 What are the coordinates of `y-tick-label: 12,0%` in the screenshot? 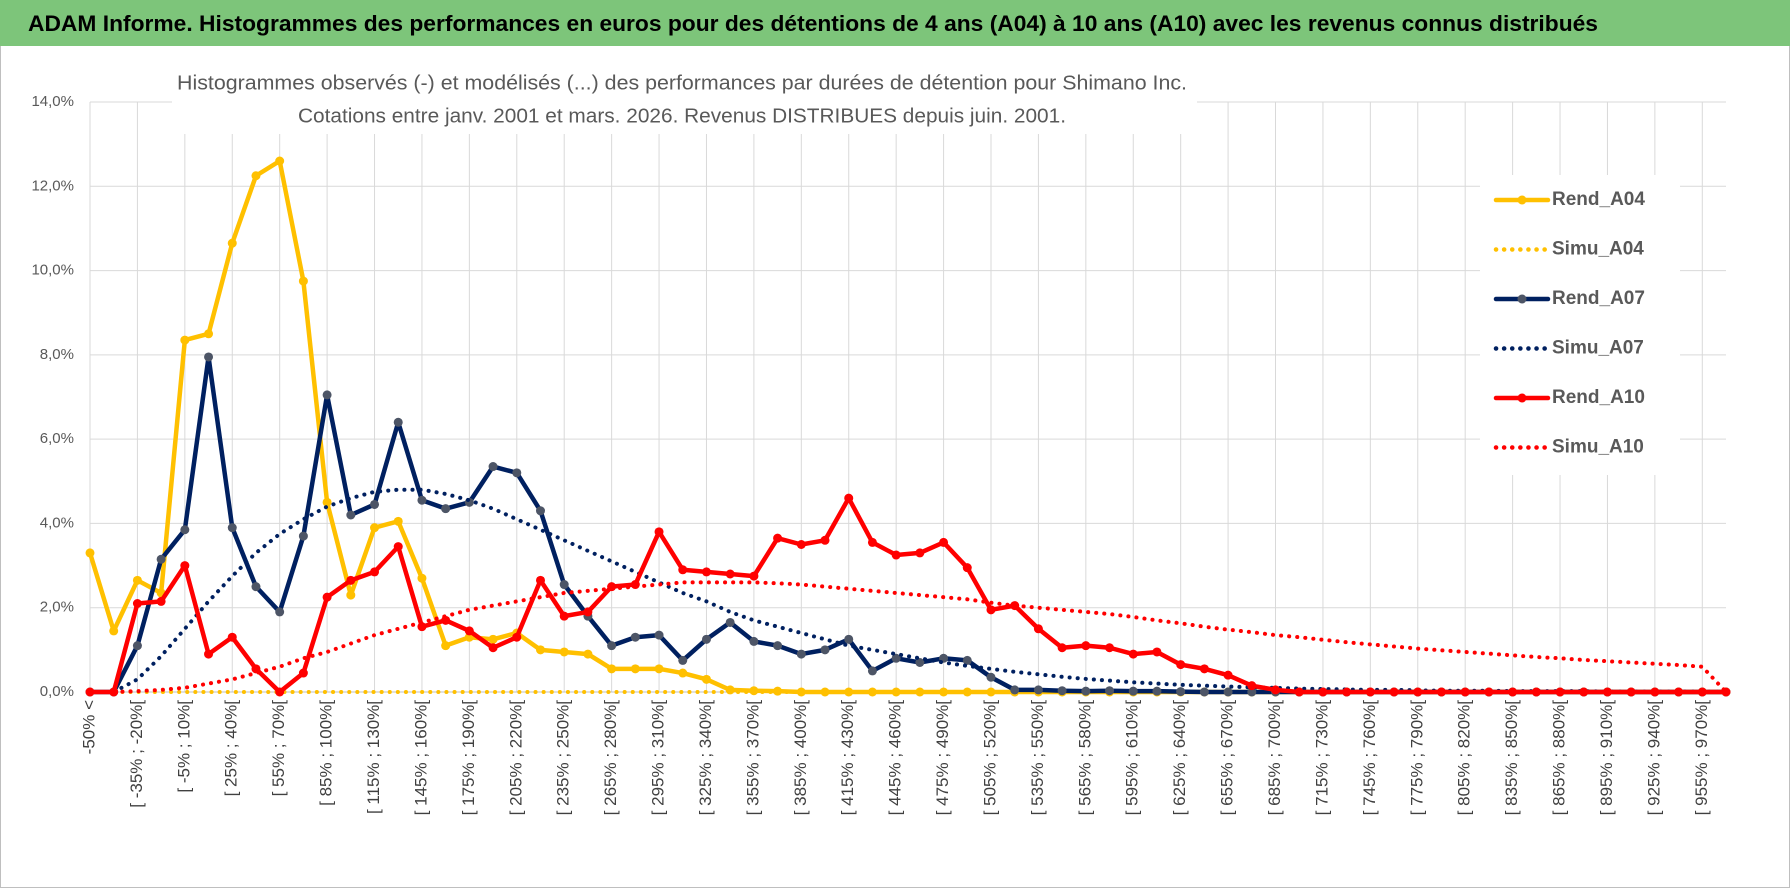 It's located at (52, 185).